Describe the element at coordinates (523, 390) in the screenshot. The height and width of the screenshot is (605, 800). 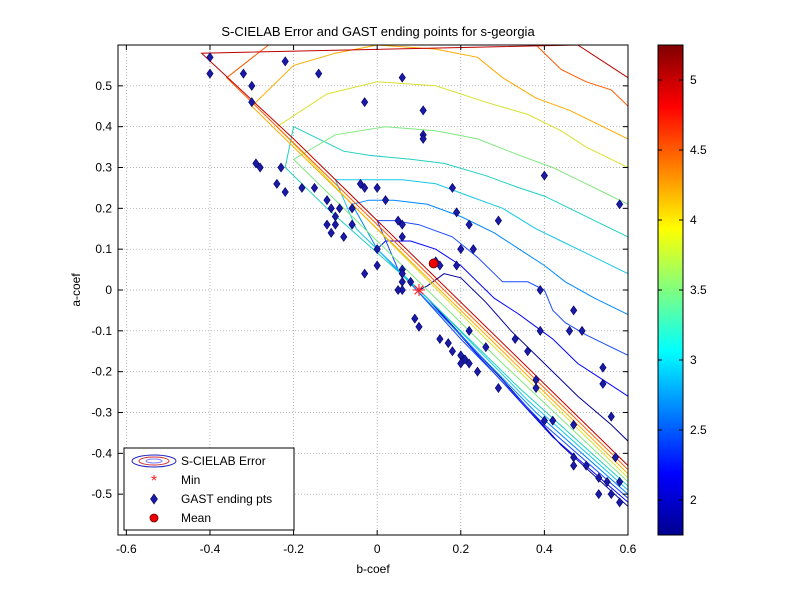
I see `contour-line` at that location.